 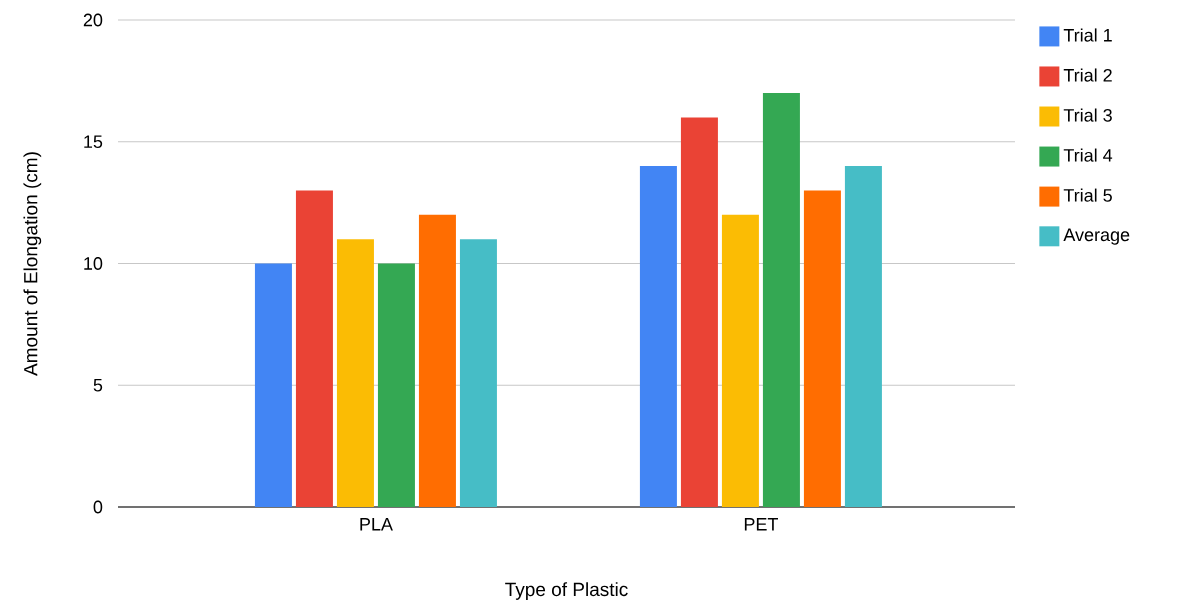 What do you see at coordinates (98, 385) in the screenshot?
I see `y-tick-label: 5` at bounding box center [98, 385].